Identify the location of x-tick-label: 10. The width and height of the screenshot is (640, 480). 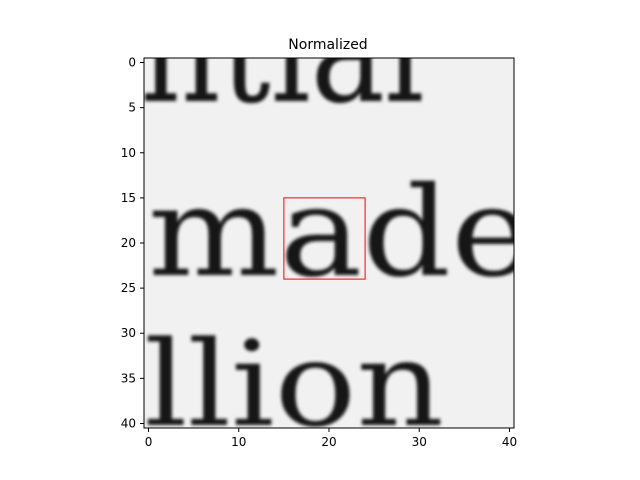
(238, 442).